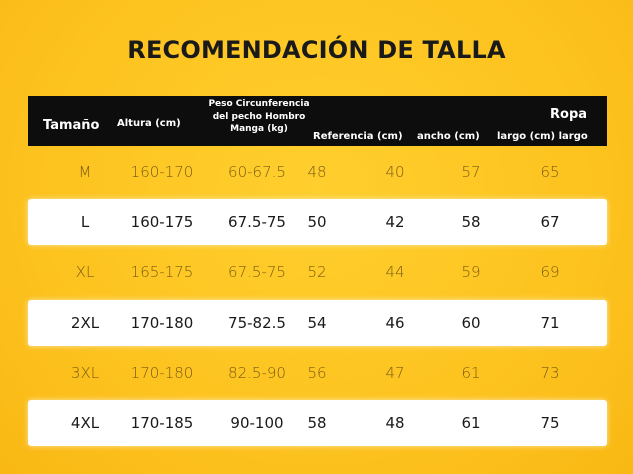 The width and height of the screenshot is (633, 474). What do you see at coordinates (162, 423) in the screenshot?
I see `cell-height: 170-185` at bounding box center [162, 423].